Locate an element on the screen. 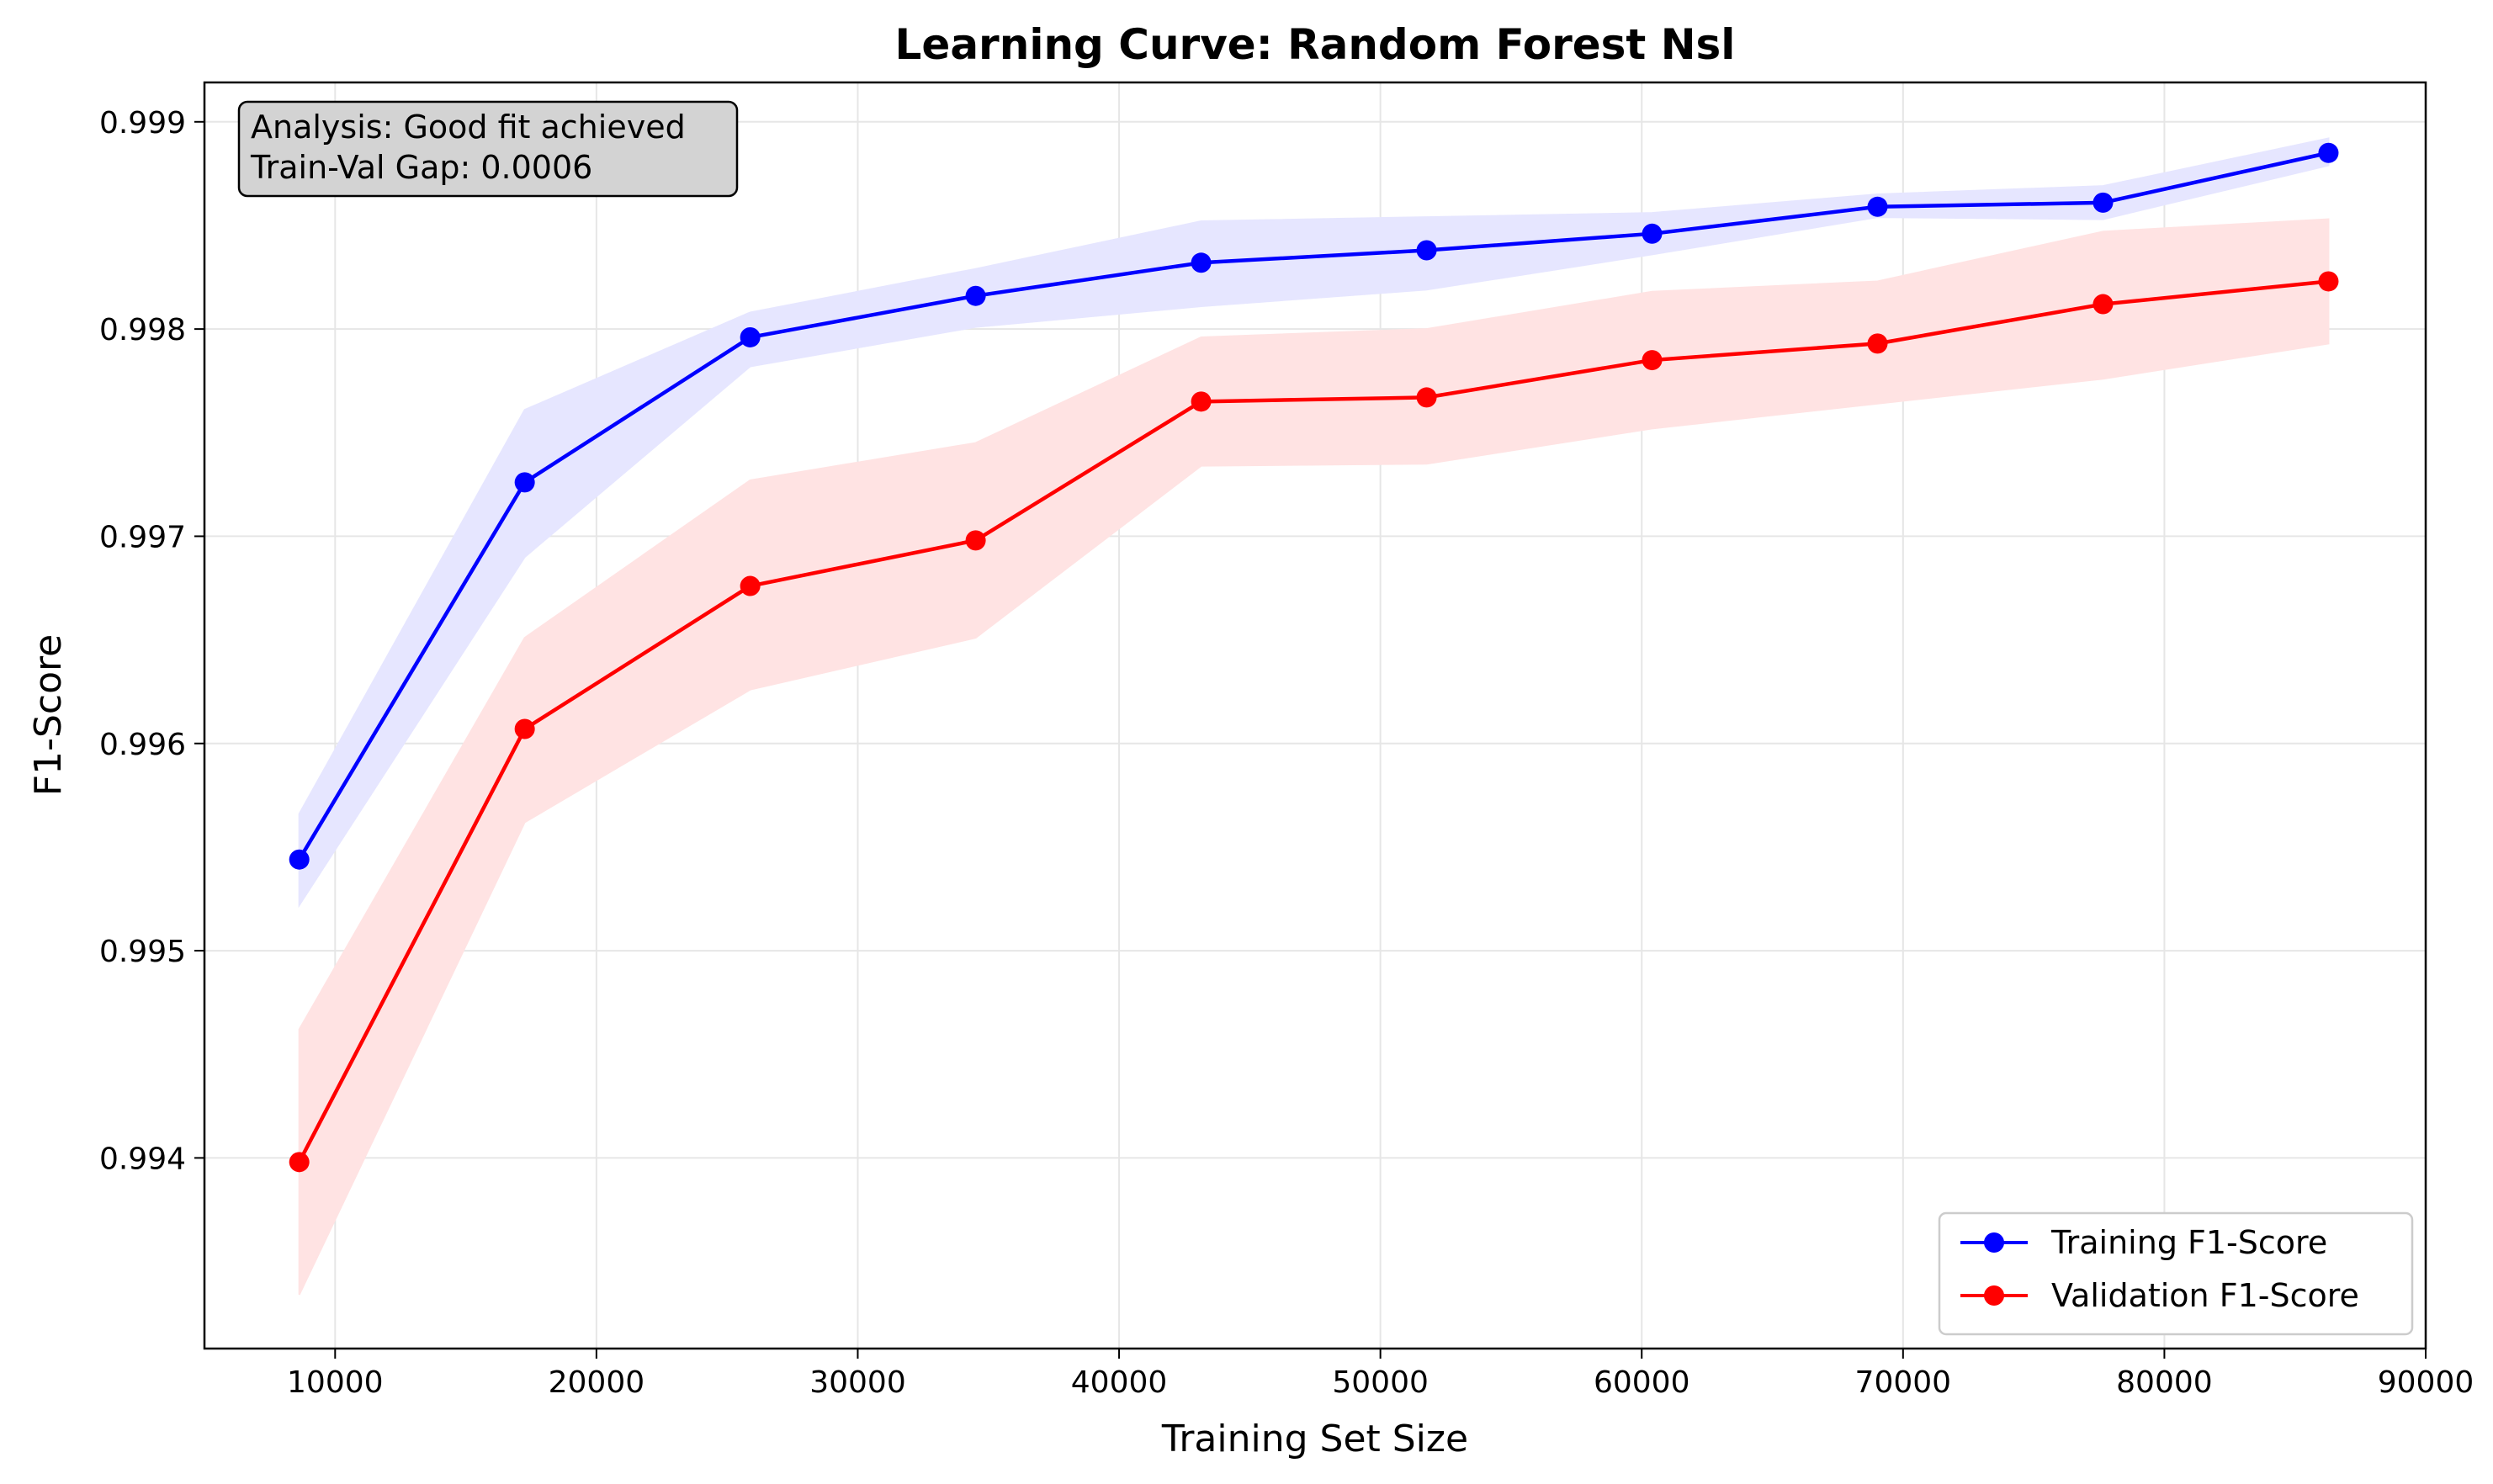 The height and width of the screenshot is (1484, 2493). x-tick-label: 50000 is located at coordinates (1380, 1382).